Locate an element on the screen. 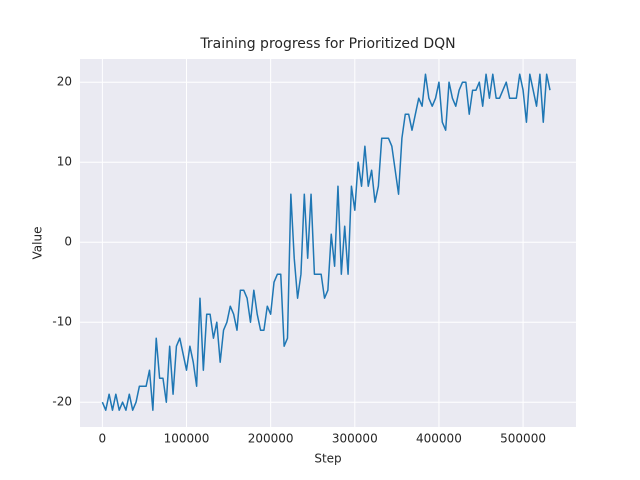 Image resolution: width=640 pixels, height=480 pixels. x-axis-label: Step is located at coordinates (327, 459).